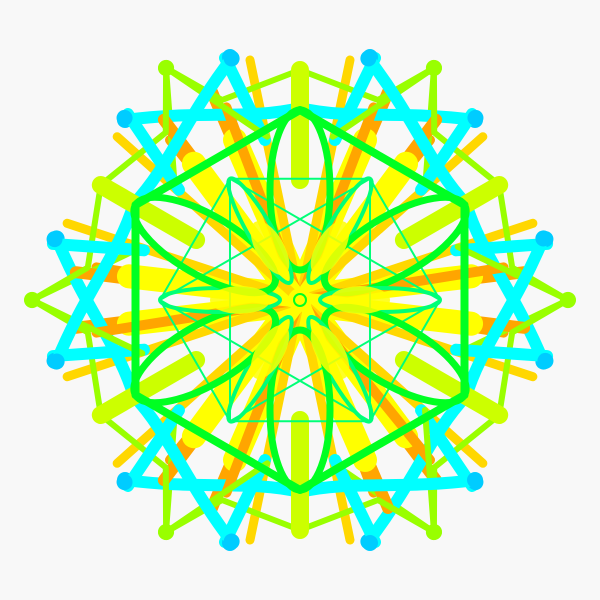 This screenshot has height=600, width=600. I want to click on wedge, so click(165, 276).